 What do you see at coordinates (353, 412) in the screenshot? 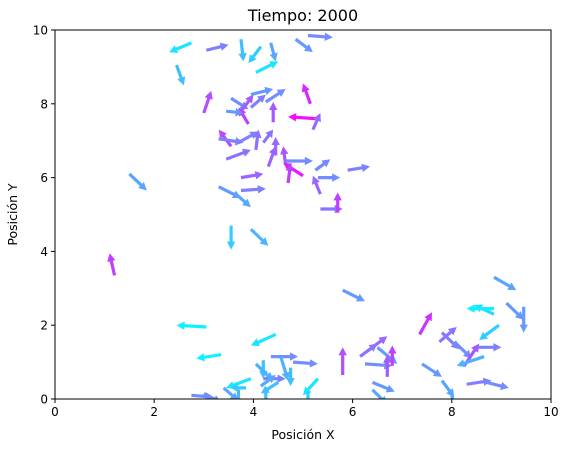
I see `x-tick-label: 6` at bounding box center [353, 412].